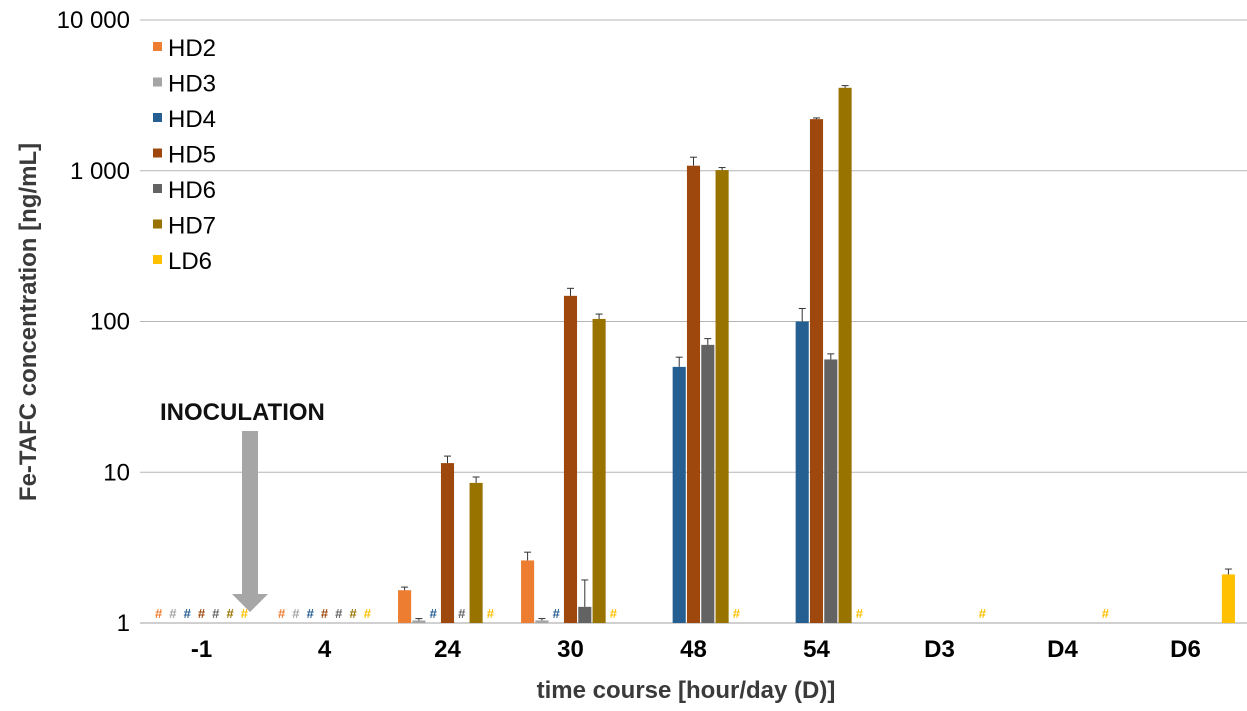 This screenshot has height=711, width=1247. What do you see at coordinates (192, 84) in the screenshot?
I see `legend-label: HD3` at bounding box center [192, 84].